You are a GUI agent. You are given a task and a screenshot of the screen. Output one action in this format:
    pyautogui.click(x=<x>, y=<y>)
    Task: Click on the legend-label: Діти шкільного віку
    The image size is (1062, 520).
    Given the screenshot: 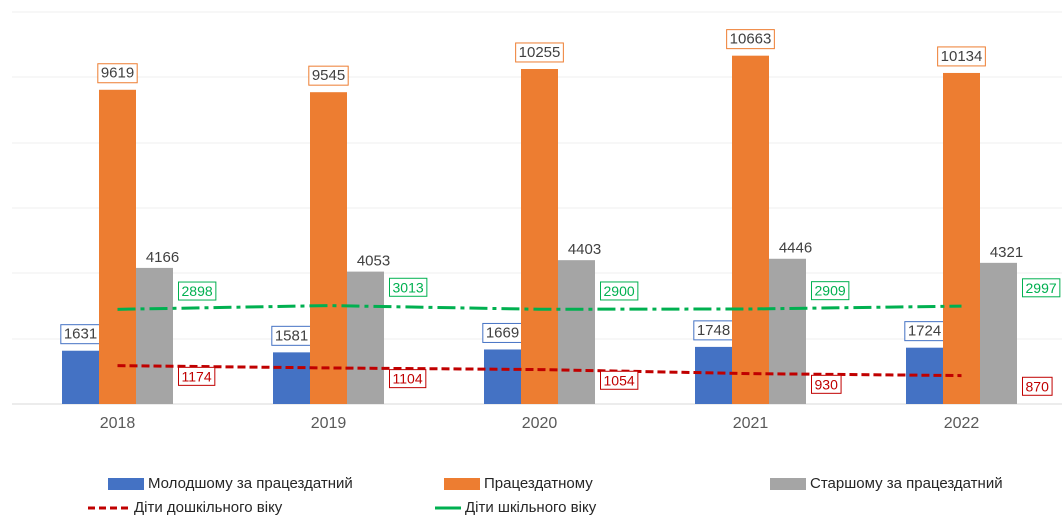 What is the action you would take?
    pyautogui.click(x=531, y=507)
    